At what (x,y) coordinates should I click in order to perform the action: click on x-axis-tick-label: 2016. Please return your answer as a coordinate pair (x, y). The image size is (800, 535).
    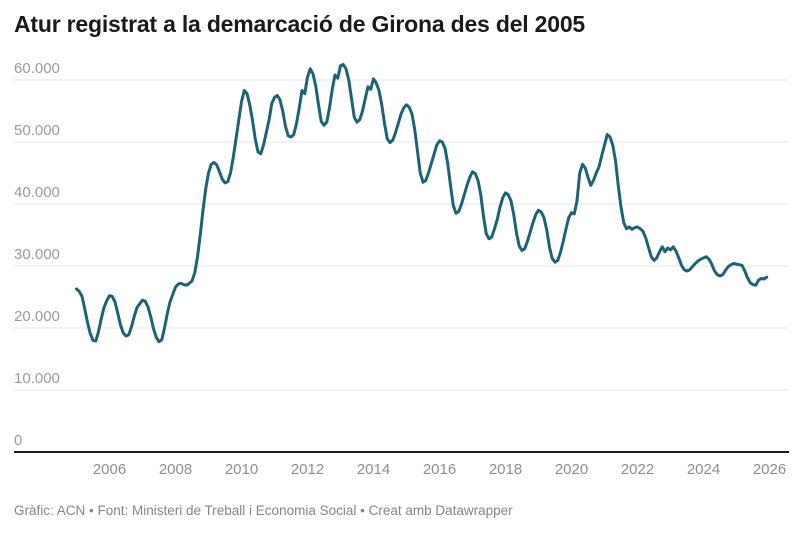
    Looking at the image, I should click on (439, 469).